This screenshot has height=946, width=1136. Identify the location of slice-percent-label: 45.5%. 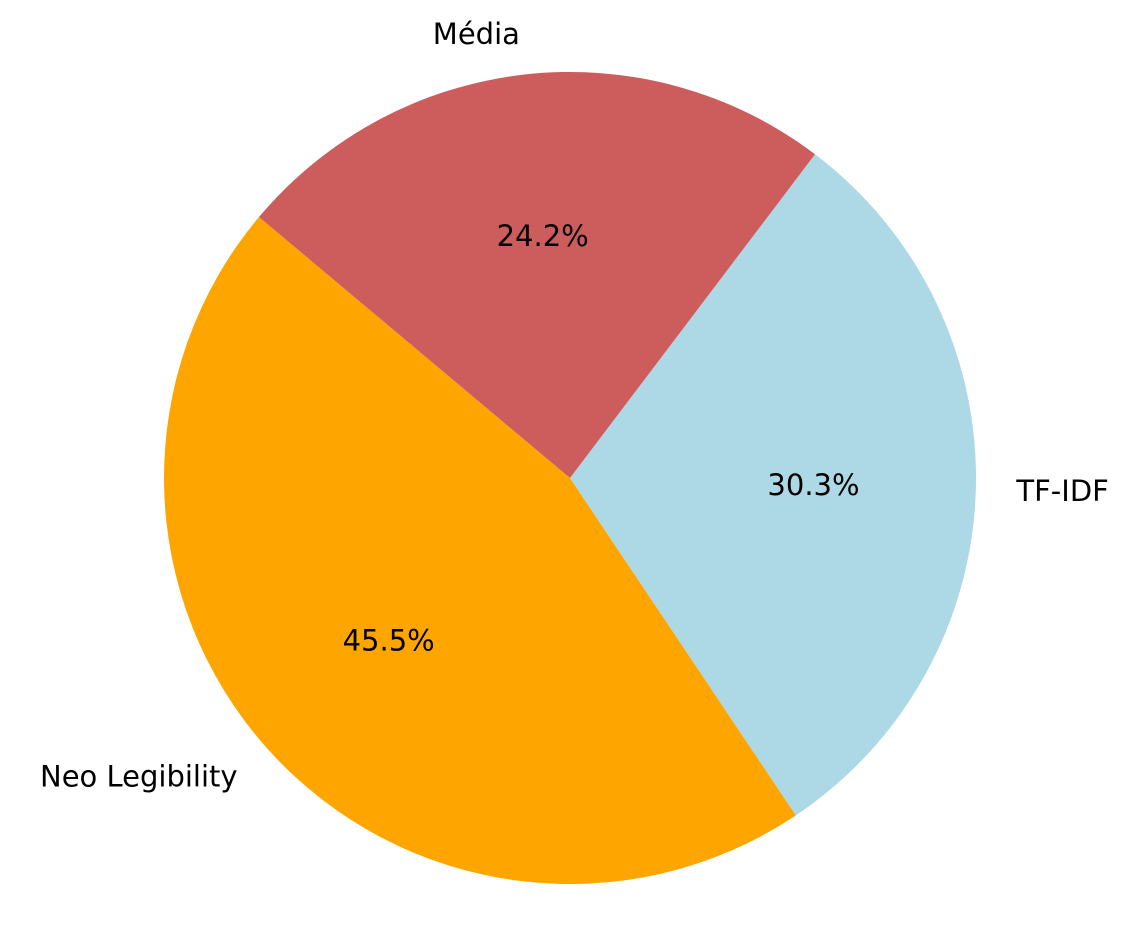
(389, 641).